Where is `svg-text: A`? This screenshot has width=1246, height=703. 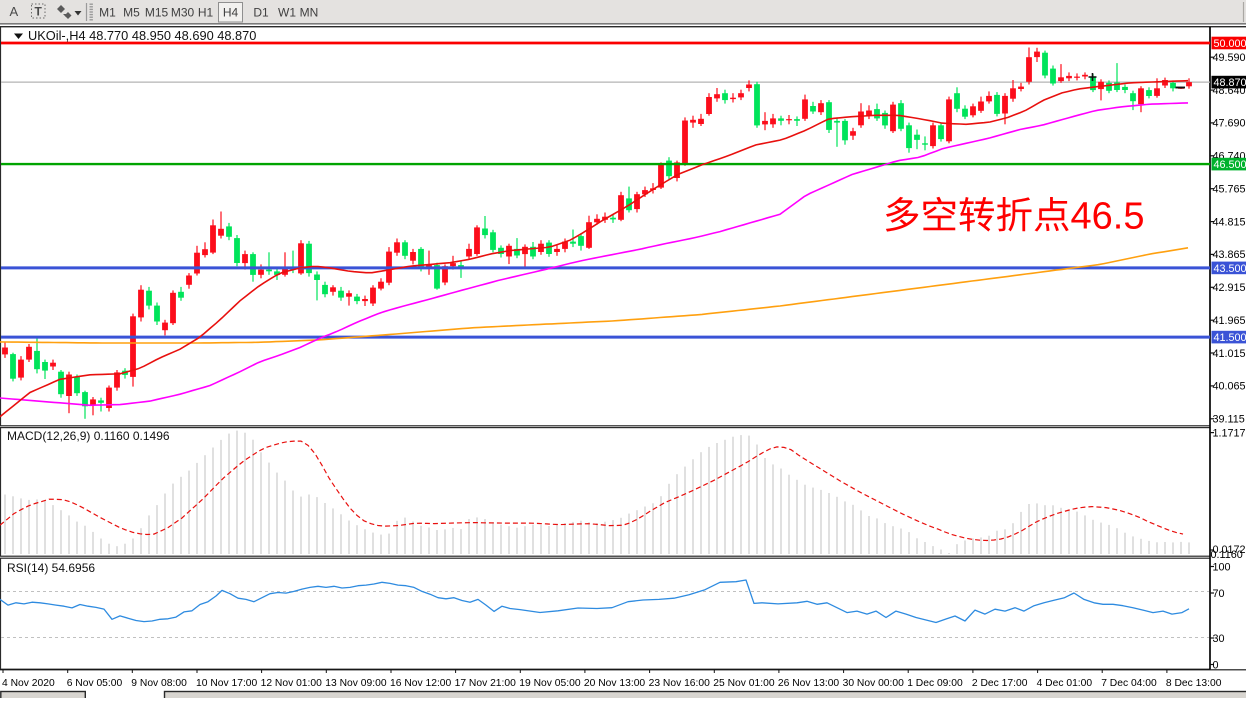
svg-text: A is located at coordinates (14, 11).